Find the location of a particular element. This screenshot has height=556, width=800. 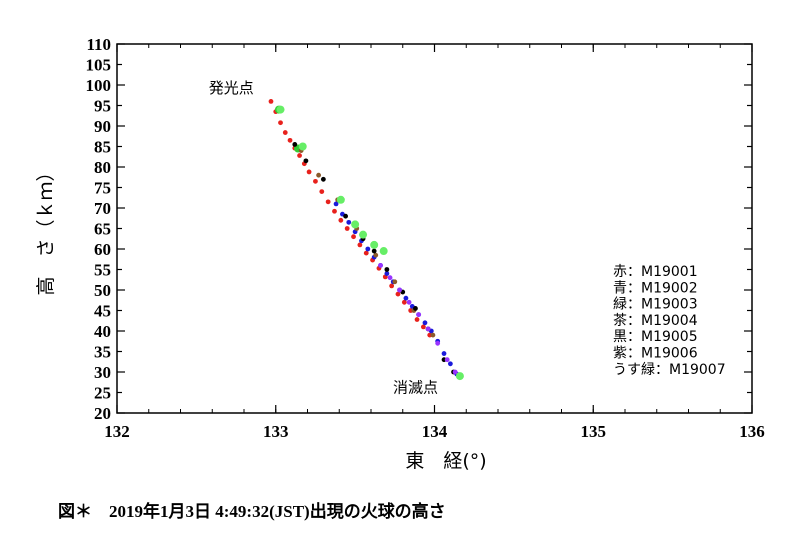

x-axis-title: 東 経(°) is located at coordinates (445, 461).